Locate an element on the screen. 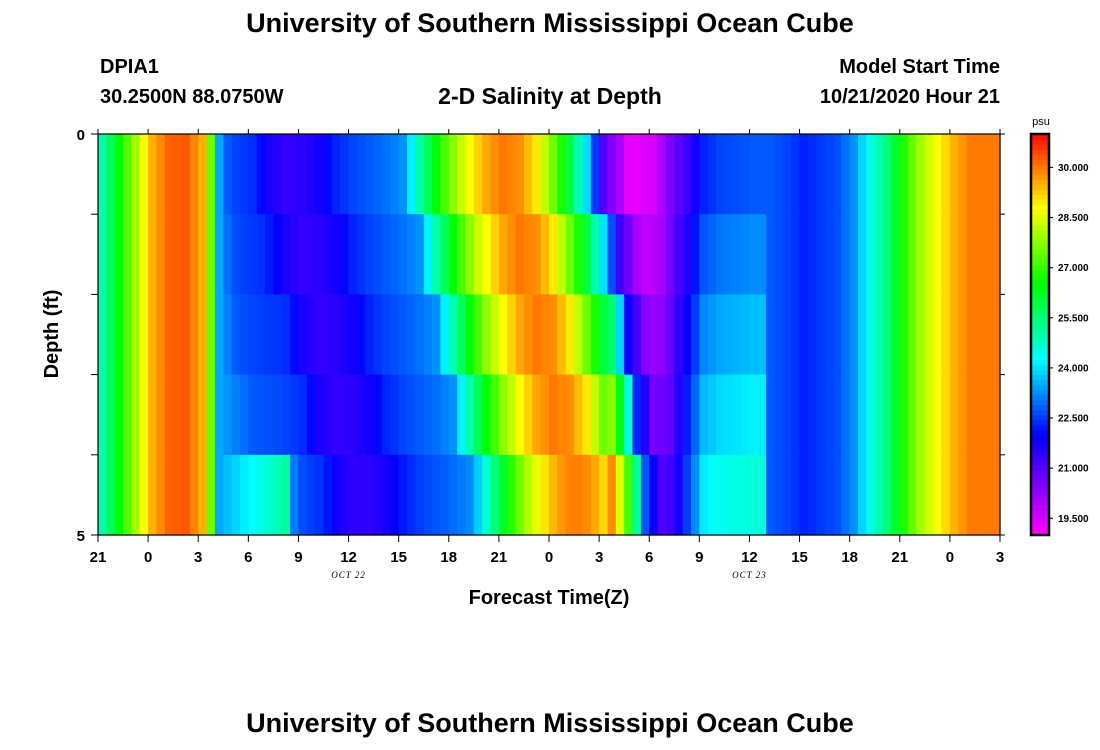 The height and width of the screenshot is (750, 1100). x-tick-label: 21 is located at coordinates (499, 557).